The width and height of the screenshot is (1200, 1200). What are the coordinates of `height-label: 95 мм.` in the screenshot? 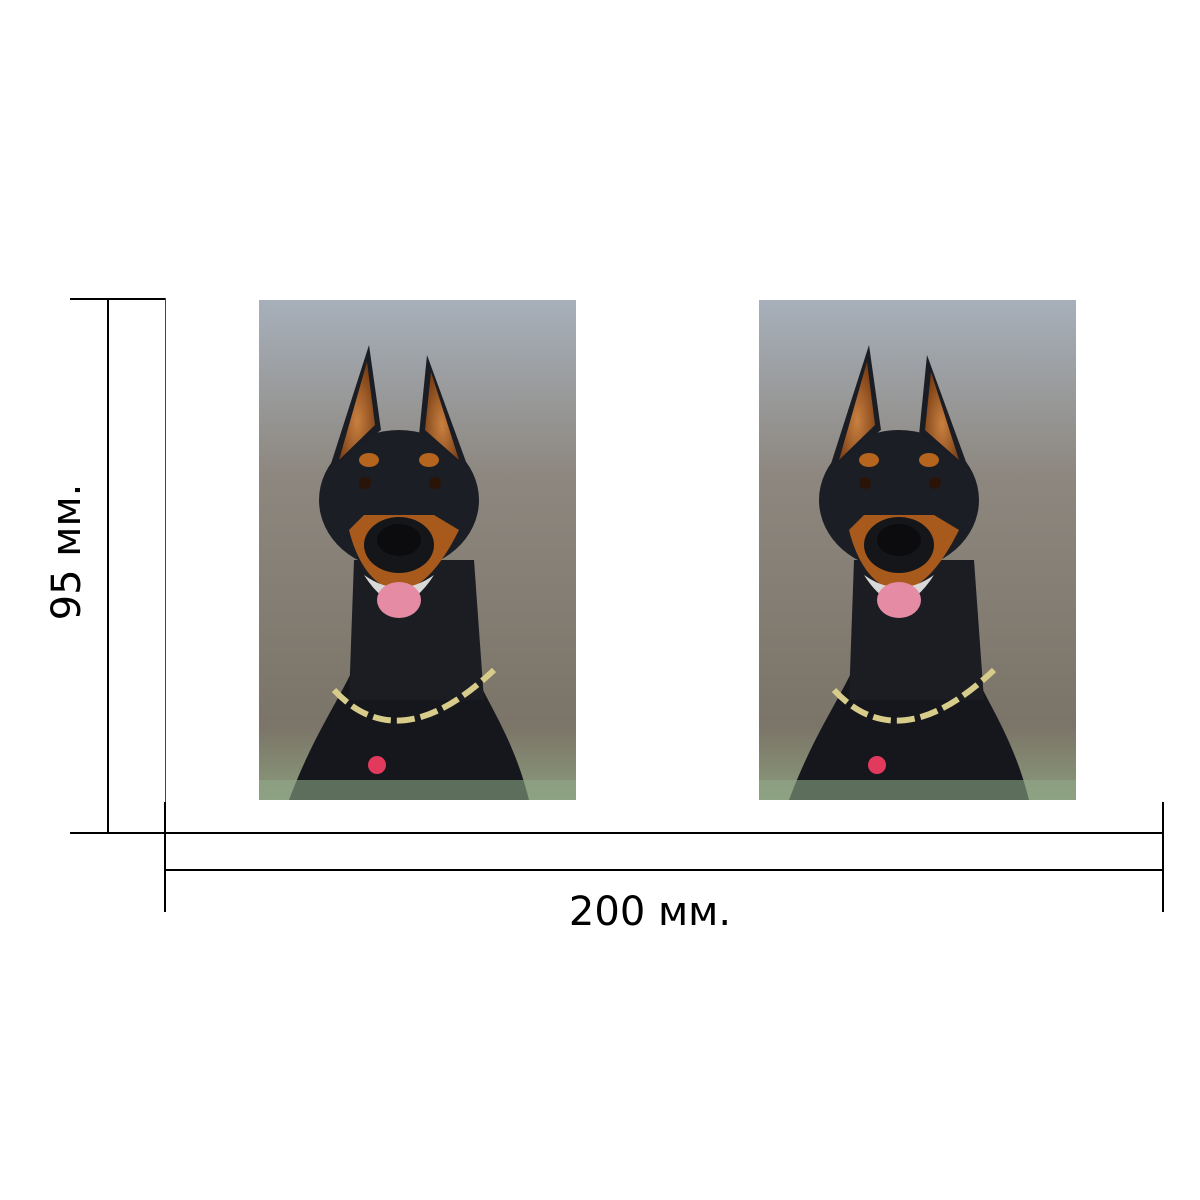 It's located at (67, 552).